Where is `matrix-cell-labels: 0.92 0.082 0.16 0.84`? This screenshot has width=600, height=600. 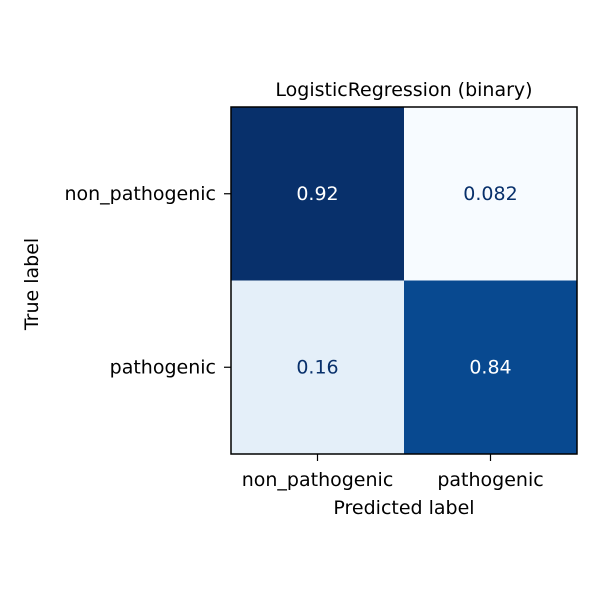
matrix-cell-labels: 0.92 0.082 0.16 0.84 is located at coordinates (406, 281).